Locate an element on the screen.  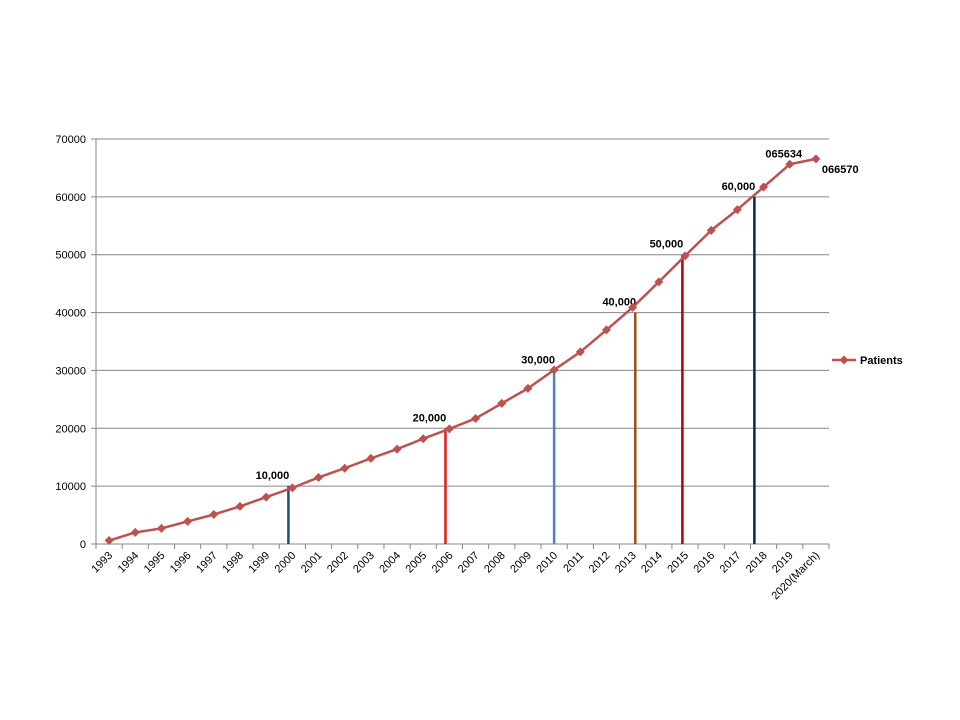
milestone-label-10000: 10,000 is located at coordinates (273, 476).